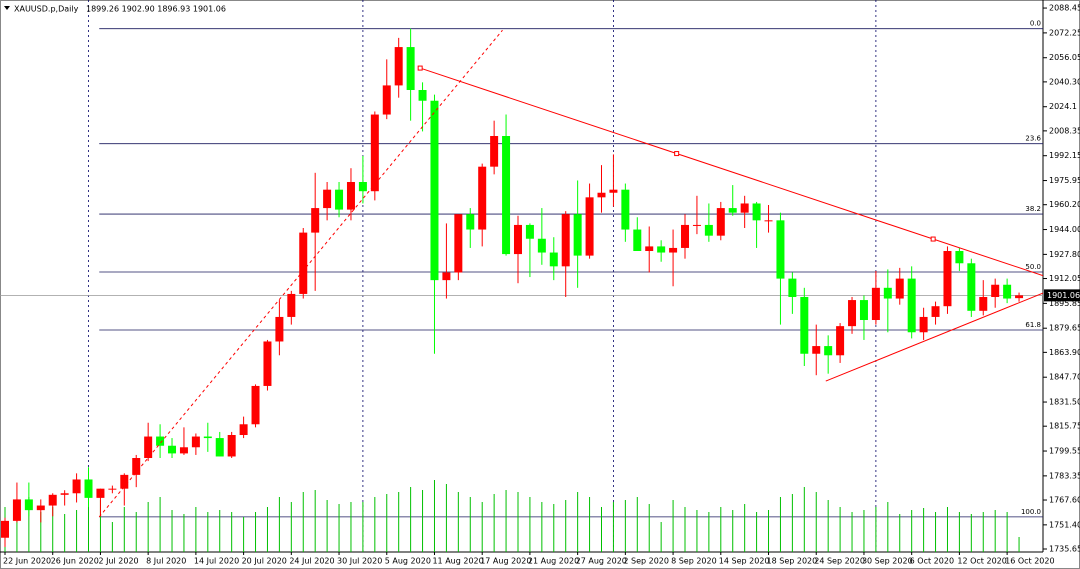 Image resolution: width=1080 pixels, height=569 pixels. What do you see at coordinates (1033, 209) in the screenshot?
I see `fib-label: 38.2` at bounding box center [1033, 209].